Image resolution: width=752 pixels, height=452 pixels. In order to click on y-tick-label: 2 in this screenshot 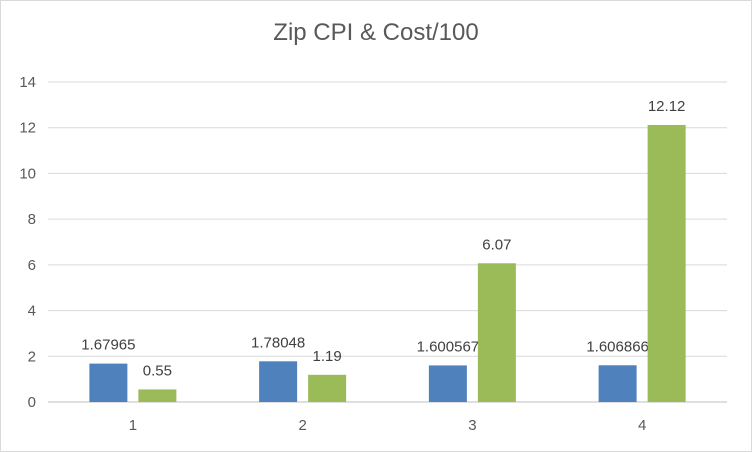, I will do `click(32, 356)`.